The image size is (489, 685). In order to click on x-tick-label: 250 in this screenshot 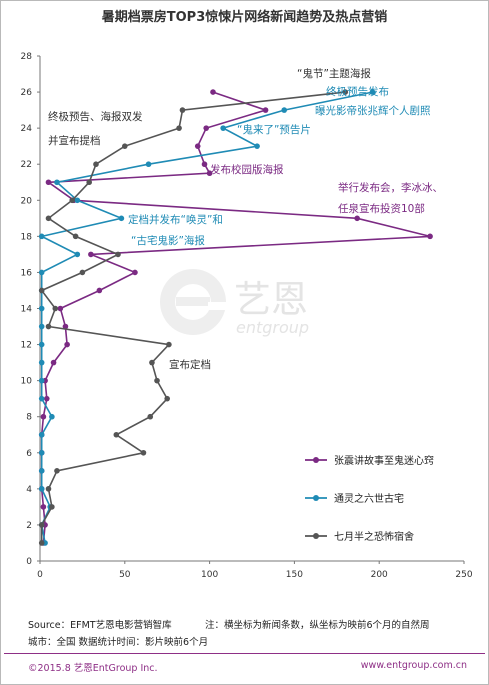, I will do `click(463, 575)`.